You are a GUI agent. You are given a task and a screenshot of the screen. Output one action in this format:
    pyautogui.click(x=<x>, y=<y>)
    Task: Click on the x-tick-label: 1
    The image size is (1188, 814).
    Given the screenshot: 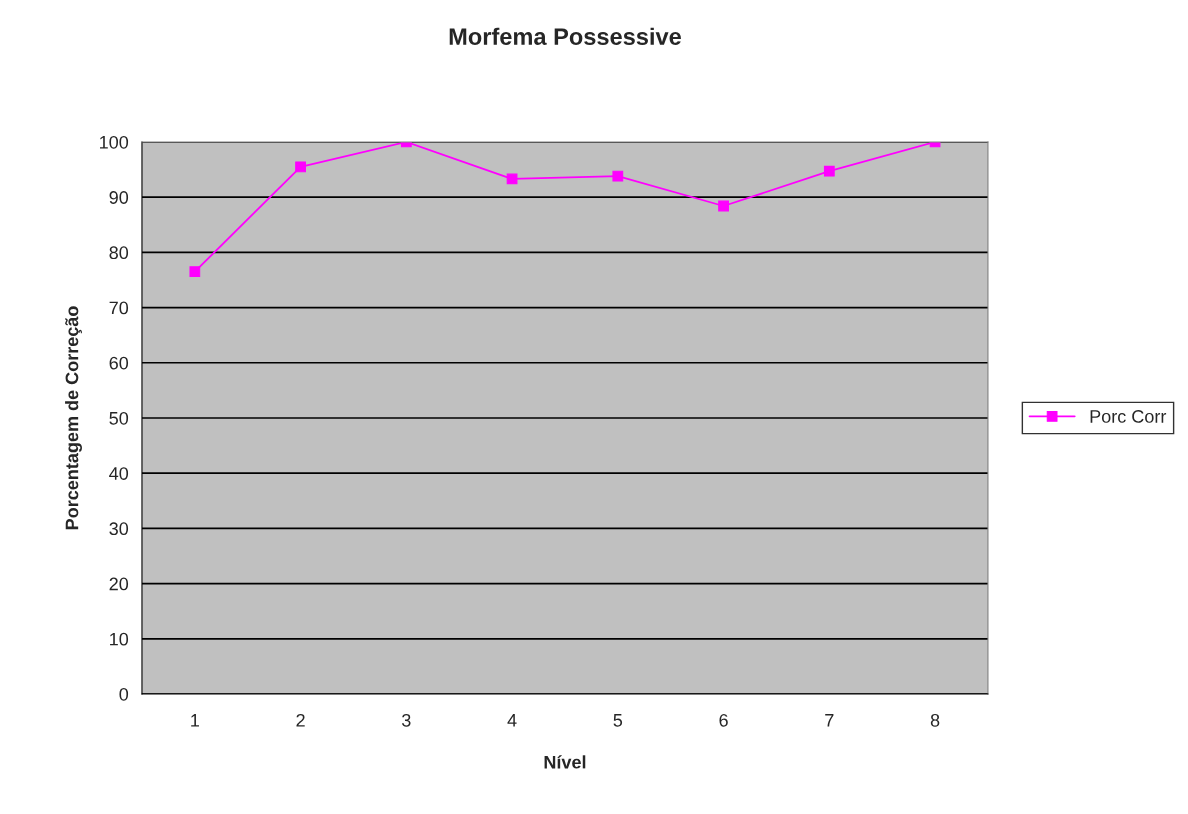 What is the action you would take?
    pyautogui.click(x=195, y=720)
    